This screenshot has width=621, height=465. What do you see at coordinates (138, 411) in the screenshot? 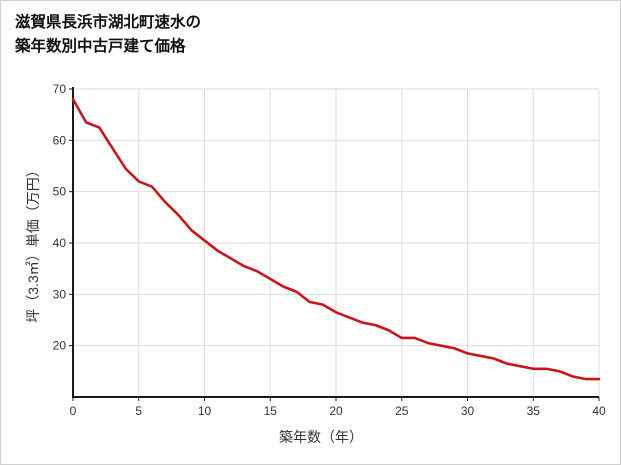
I see `svg-text: 5` at bounding box center [138, 411].